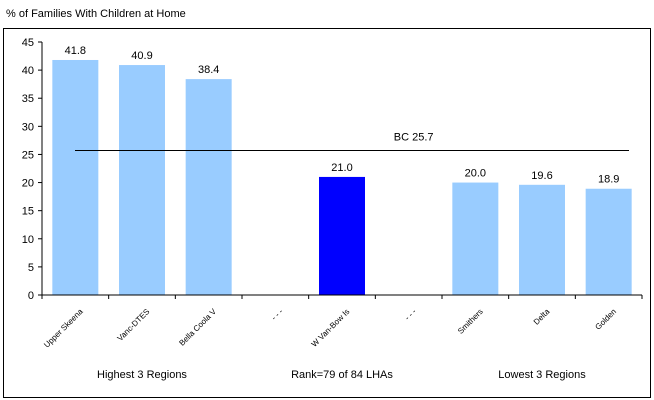 Image resolution: width=654 pixels, height=400 pixels. Describe the element at coordinates (28, 43) in the screenshot. I see `y-tick-label: 45` at that location.